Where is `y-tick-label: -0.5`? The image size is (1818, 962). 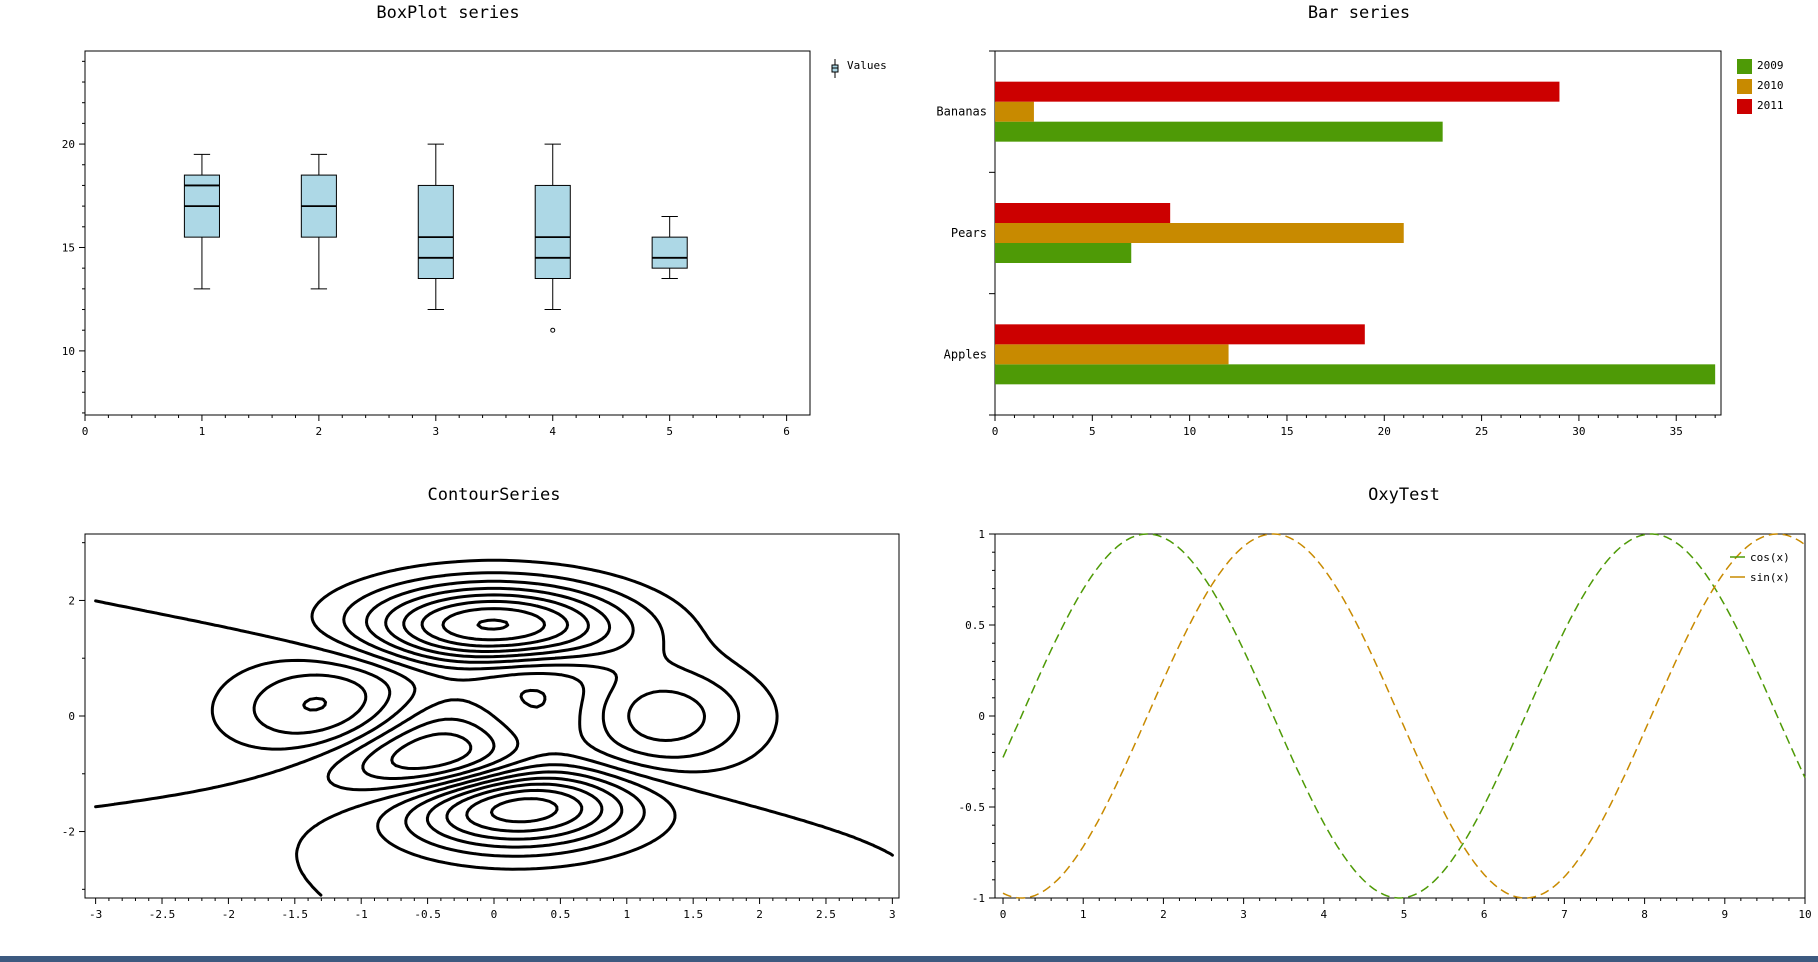
y-tick-label: -0.5 is located at coordinates (972, 807).